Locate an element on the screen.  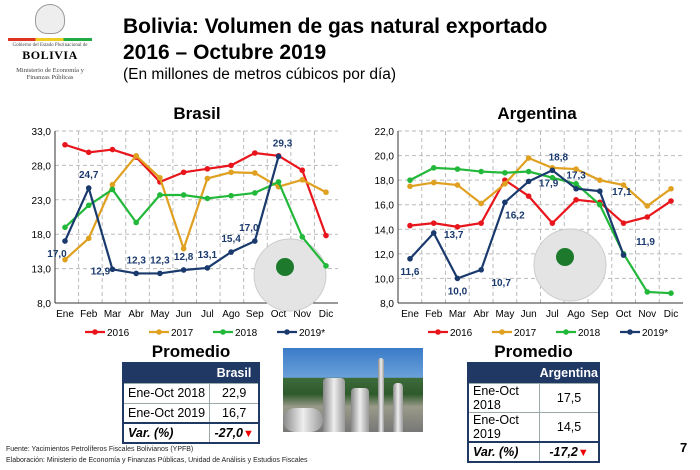
data-label: 10,0 is located at coordinates (458, 291).